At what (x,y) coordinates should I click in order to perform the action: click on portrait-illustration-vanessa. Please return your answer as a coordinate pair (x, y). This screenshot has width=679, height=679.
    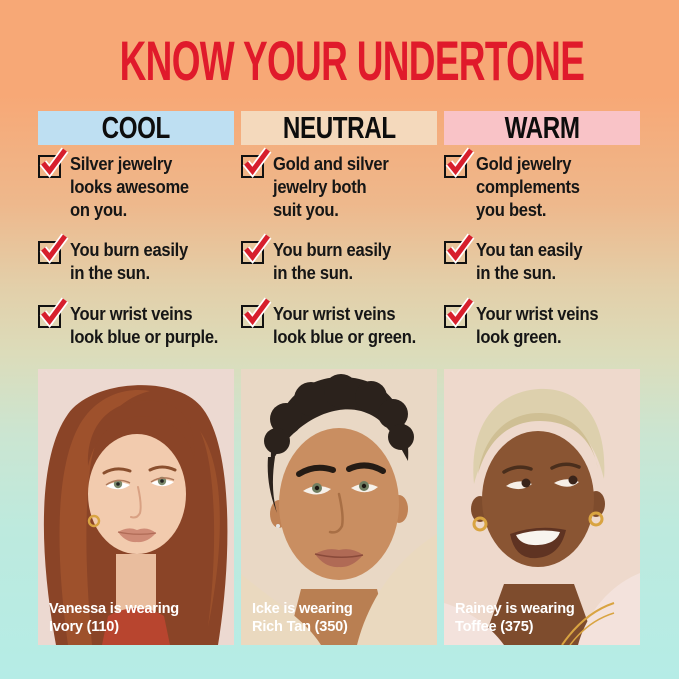
    Looking at the image, I should click on (136, 507).